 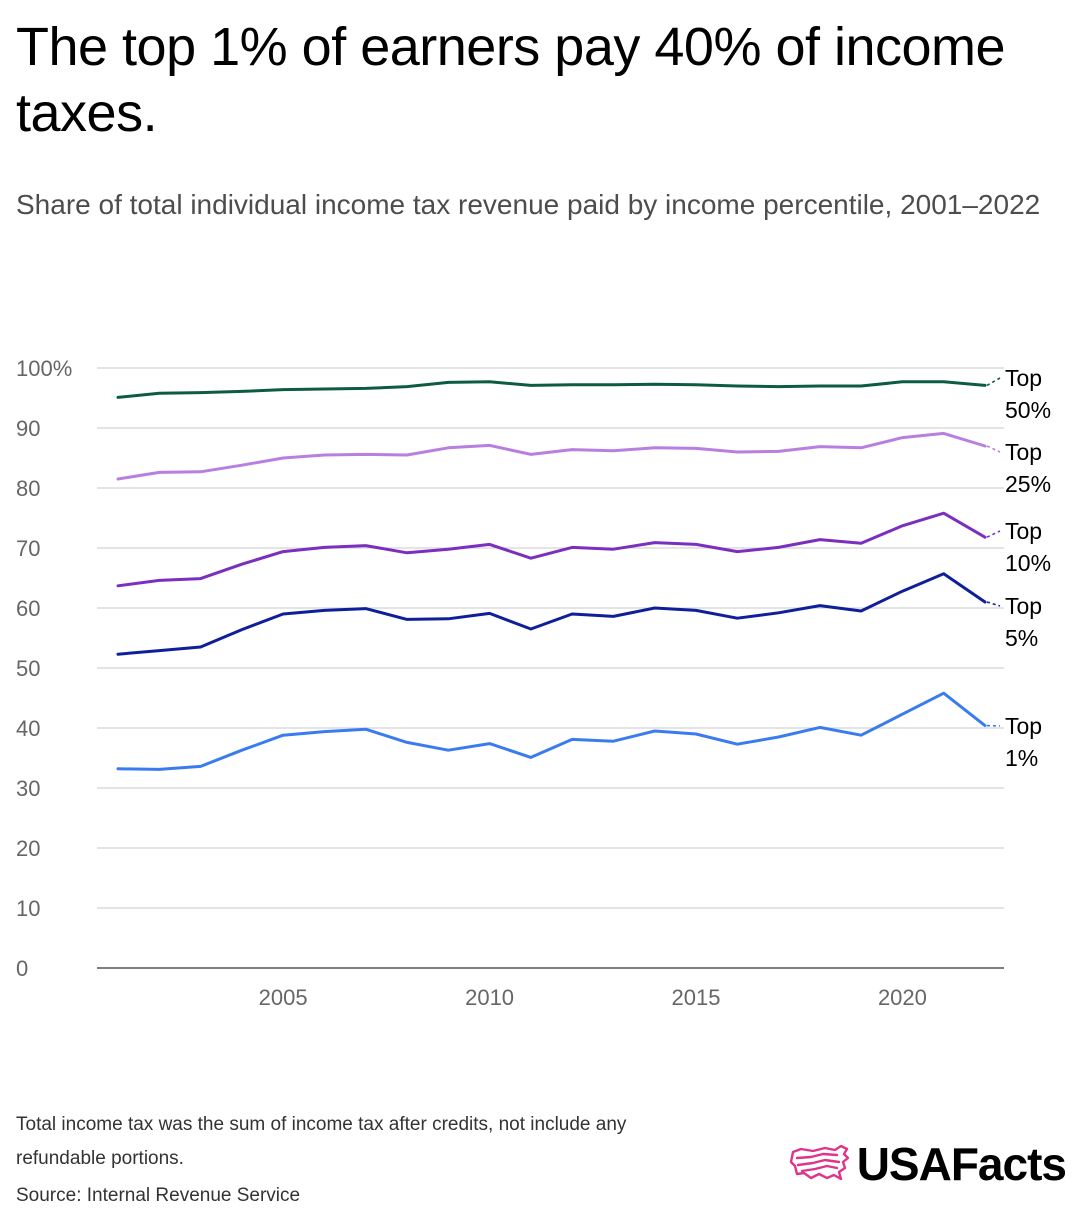 What do you see at coordinates (1021, 638) in the screenshot?
I see `series-label: 5%` at bounding box center [1021, 638].